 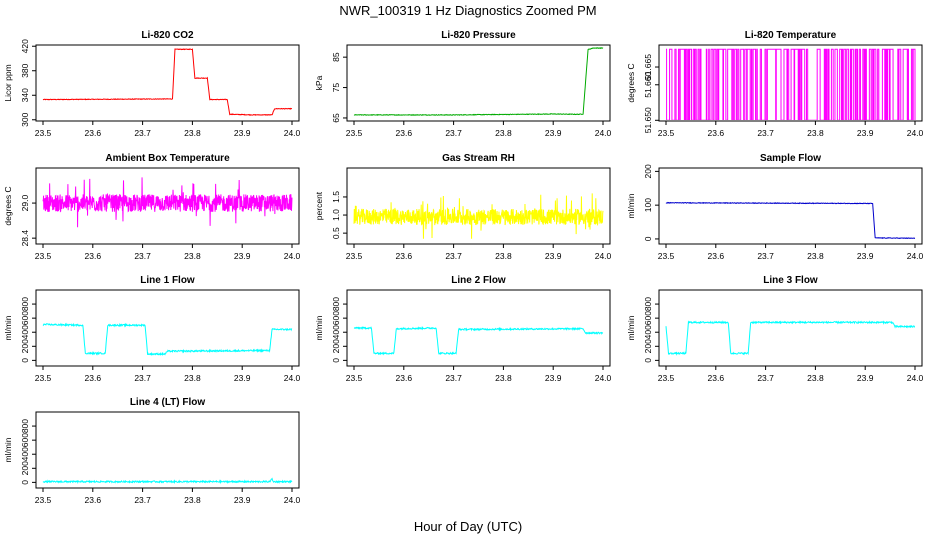 What do you see at coordinates (25, 119) in the screenshot?
I see `y-tick-label: 300` at bounding box center [25, 119].